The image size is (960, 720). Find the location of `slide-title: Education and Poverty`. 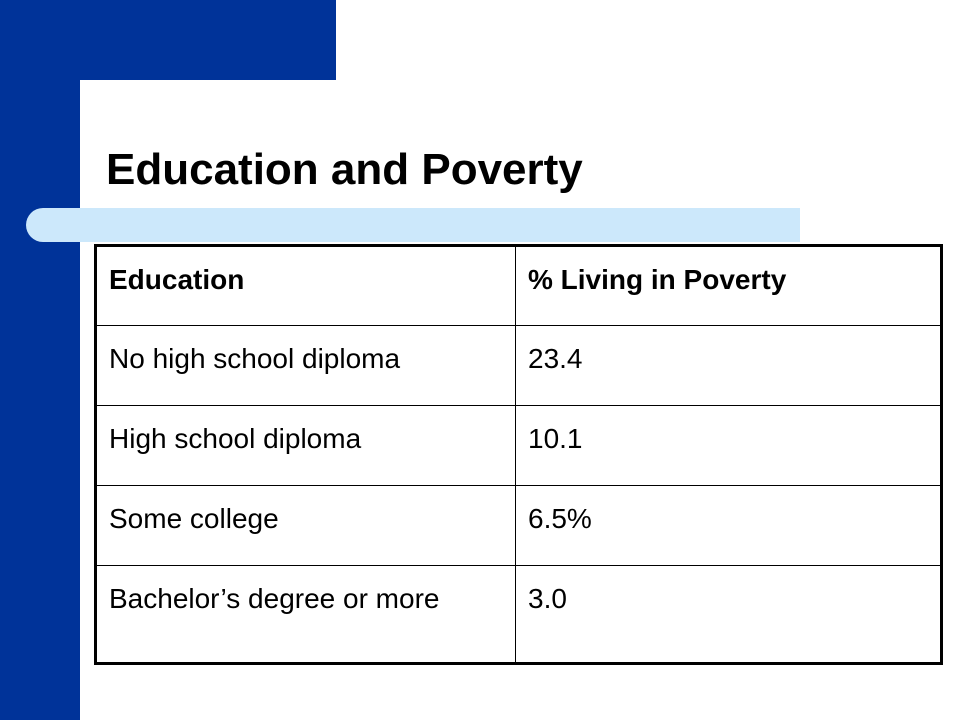

slide-title: Education and Poverty is located at coordinates (344, 169).